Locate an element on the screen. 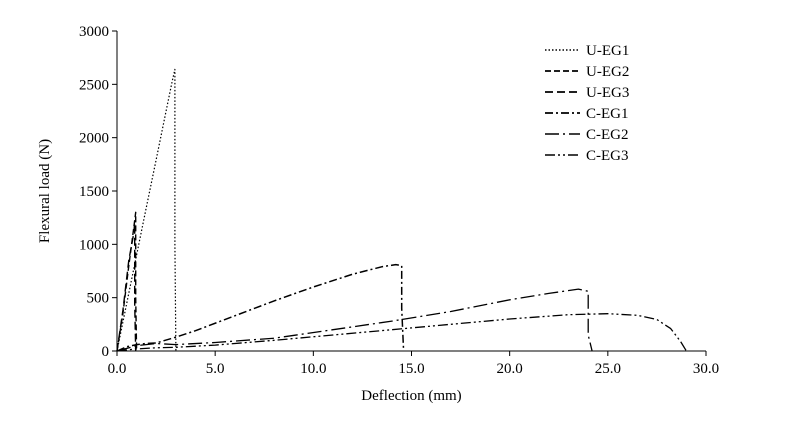 The image size is (812, 423). x-tick-label: 0.0 is located at coordinates (117, 369).